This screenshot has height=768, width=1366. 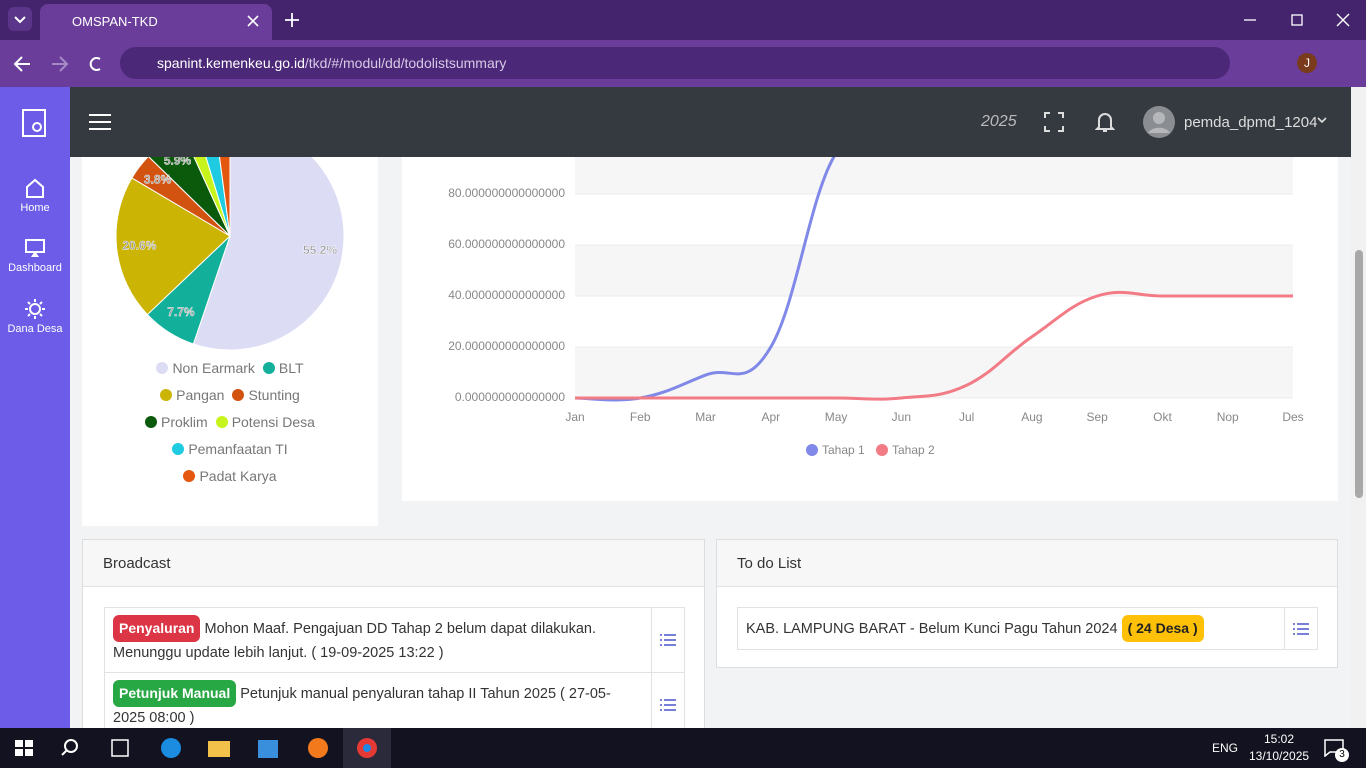 What do you see at coordinates (1228, 417) in the screenshot?
I see `x-tick-label: Nop` at bounding box center [1228, 417].